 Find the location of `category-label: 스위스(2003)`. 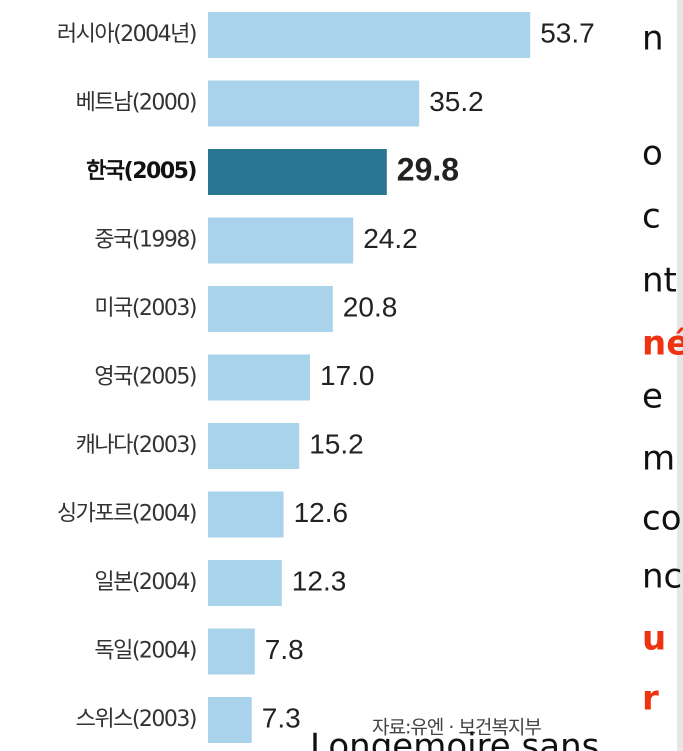

category-label: 스위스(2003) is located at coordinates (136, 719).